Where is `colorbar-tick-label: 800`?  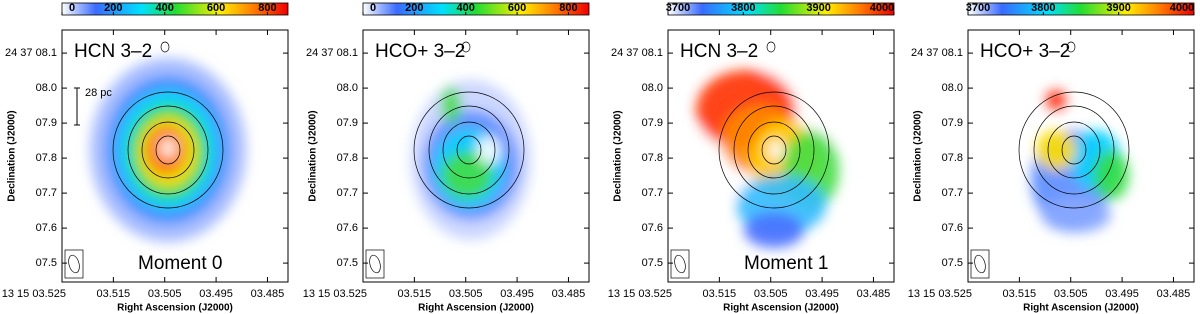
colorbar-tick-label: 800 is located at coordinates (568, 8).